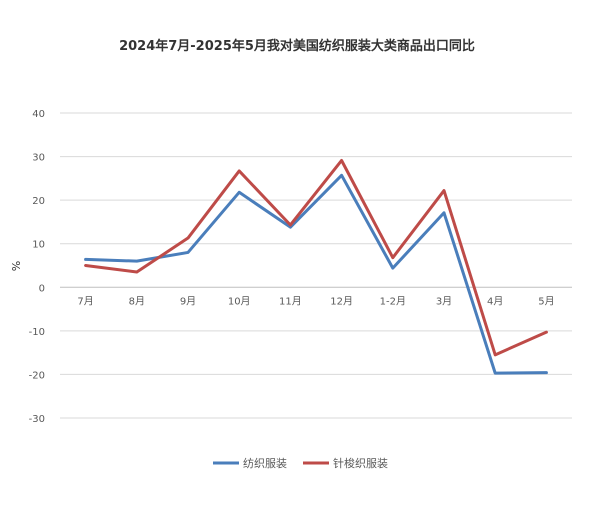  Describe the element at coordinates (290, 301) in the screenshot. I see `x-tick-label: 11月` at that location.